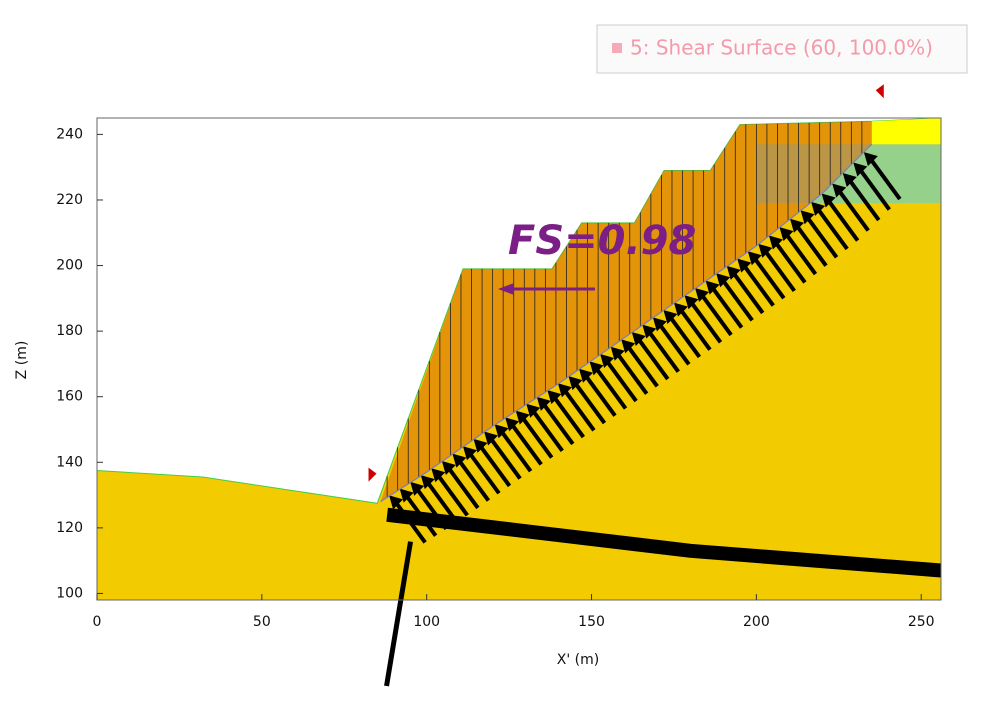 The width and height of the screenshot is (985, 702). Describe the element at coordinates (69, 266) in the screenshot. I see `y-tick-label: 200` at that location.